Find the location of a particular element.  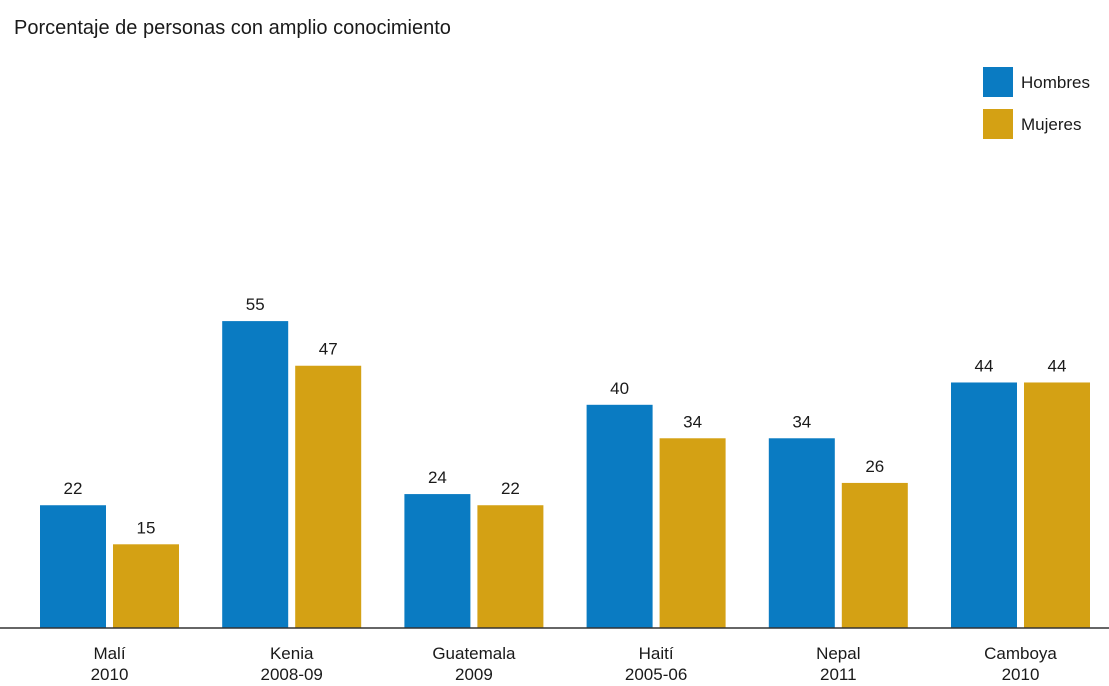

bar-camboya-hombres is located at coordinates (984, 505).